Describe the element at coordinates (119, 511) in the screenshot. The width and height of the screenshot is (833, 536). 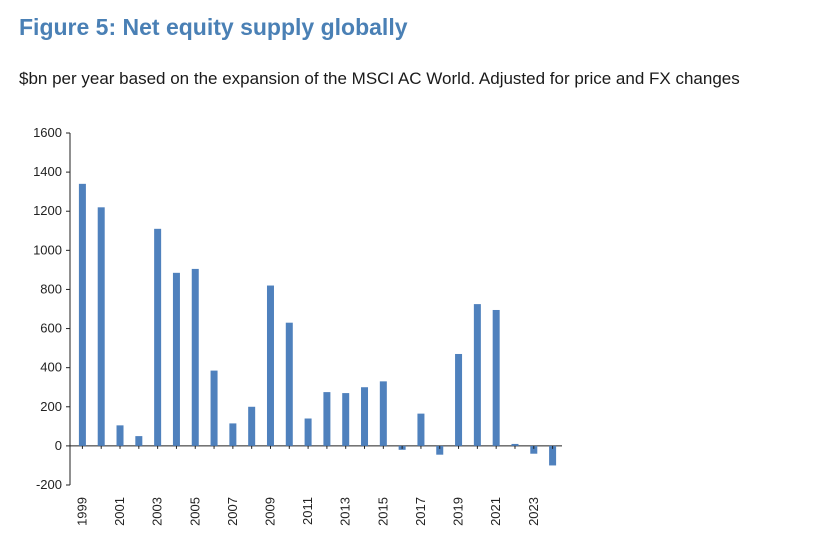
I see `x-tick-label: 2001` at that location.